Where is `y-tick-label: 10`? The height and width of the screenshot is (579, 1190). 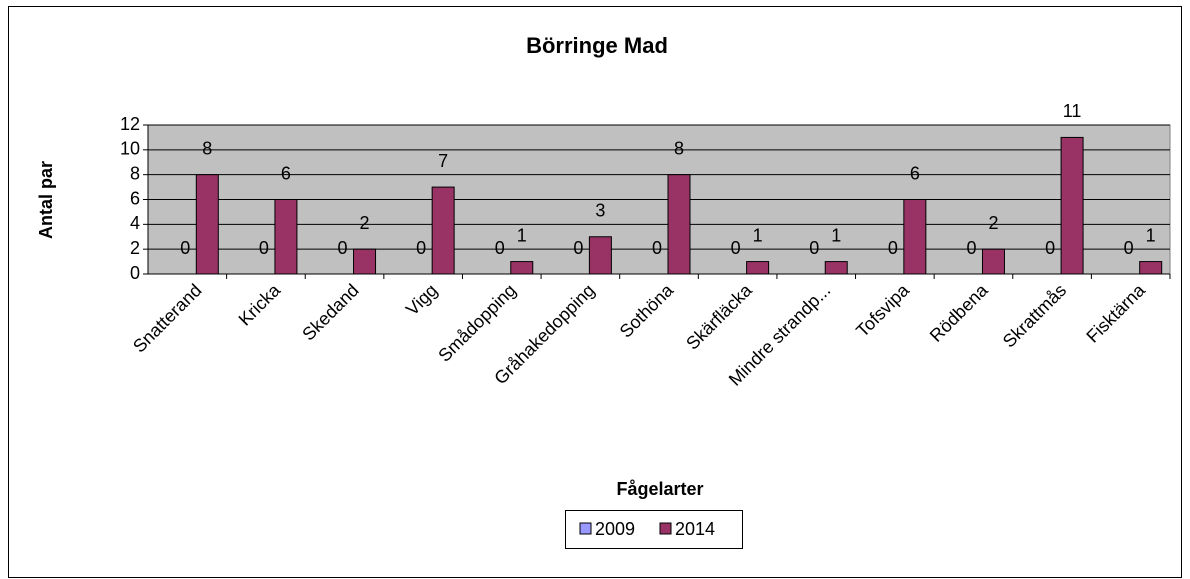
y-tick-label: 10 is located at coordinates (130, 149).